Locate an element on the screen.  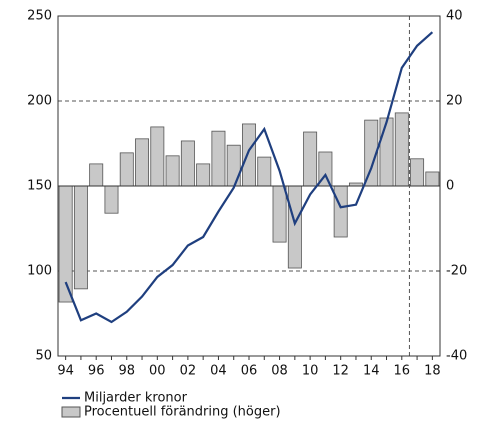
x-tick-label: 08 is located at coordinates (279, 371).